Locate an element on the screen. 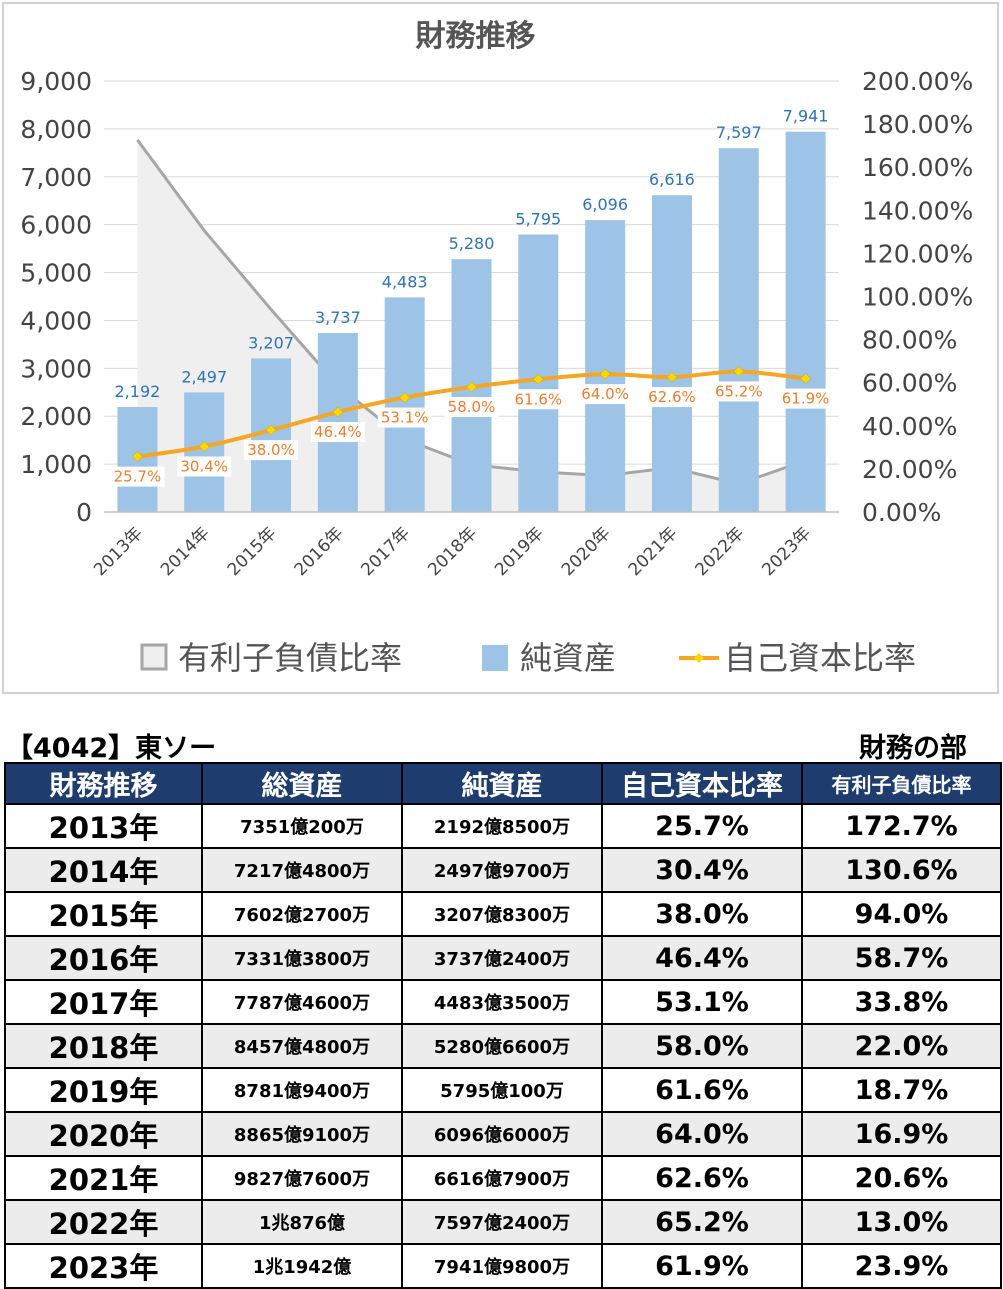 The height and width of the screenshot is (1289, 1003). equity-ratio-data-label: 38.0% is located at coordinates (271, 450).